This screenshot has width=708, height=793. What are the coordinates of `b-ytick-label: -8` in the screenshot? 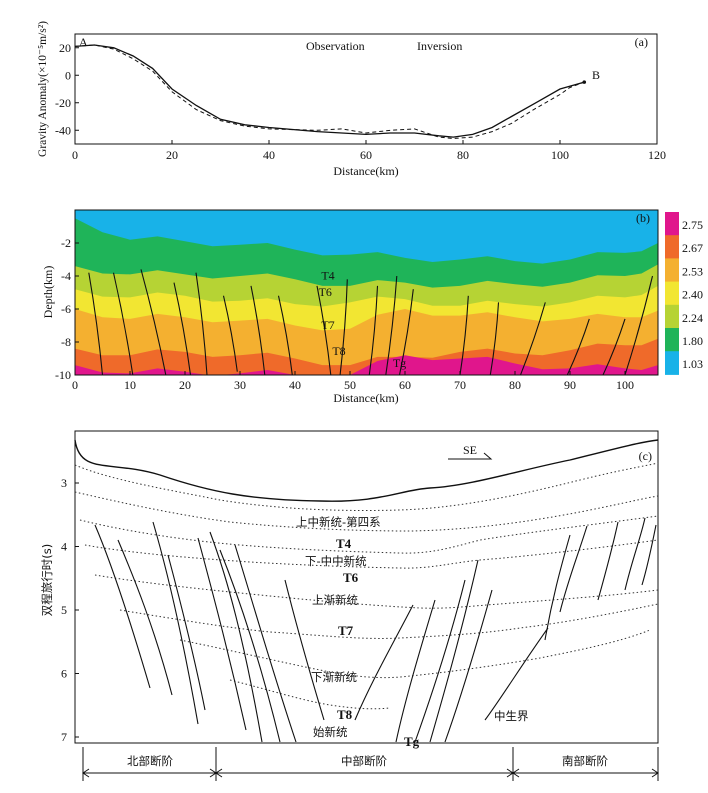 It's located at (66, 342).